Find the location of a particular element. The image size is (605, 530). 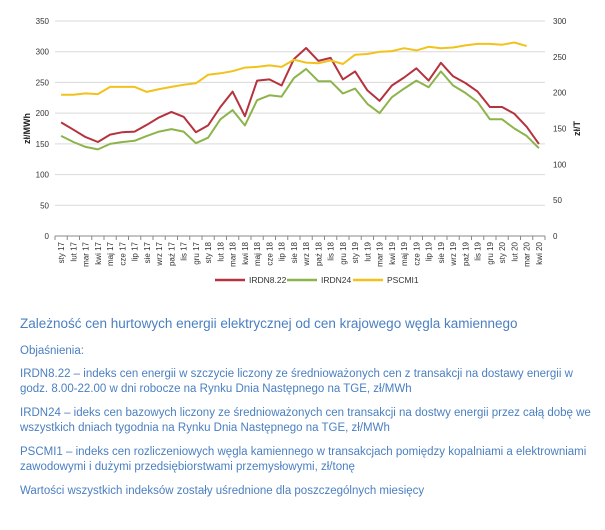

x-tick-label: sty 17 is located at coordinates (61, 252).